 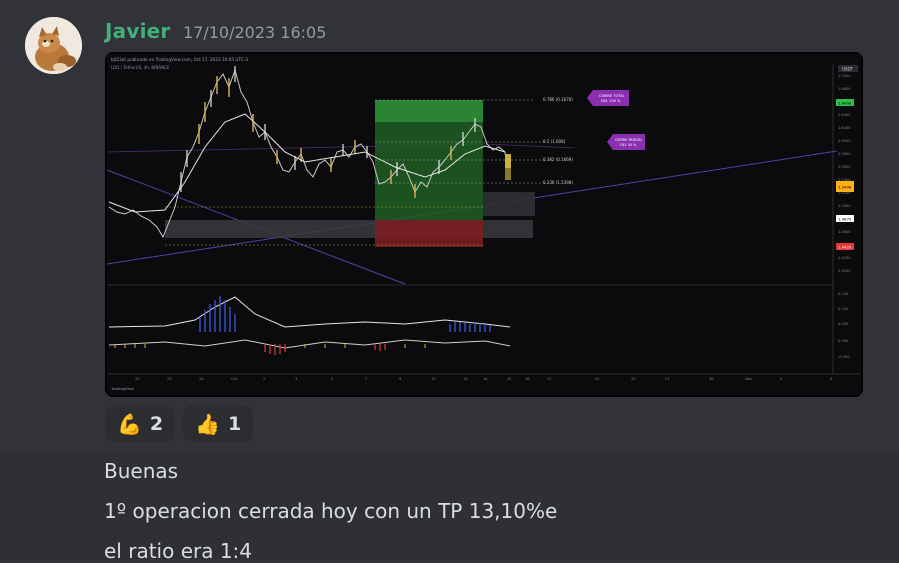 I want to click on svg-text: 0.786 (0.1676), so click(x=558, y=99).